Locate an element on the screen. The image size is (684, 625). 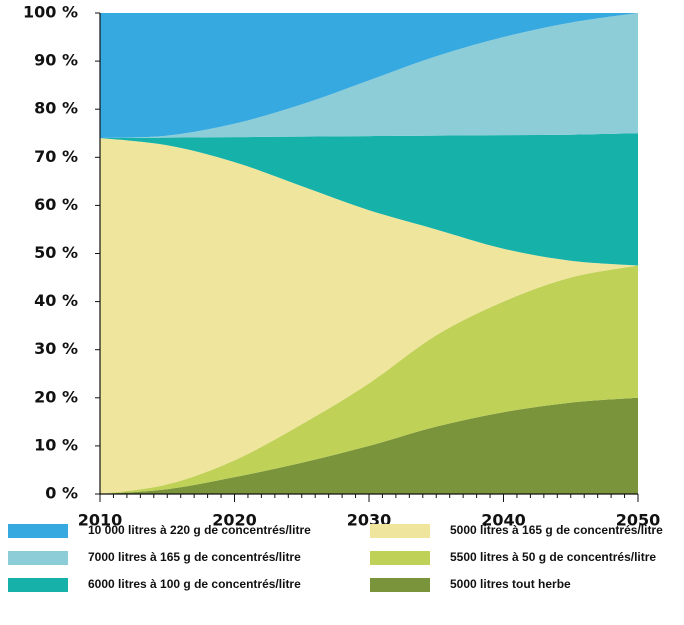
x-tick-label: 2010 is located at coordinates (100, 520).